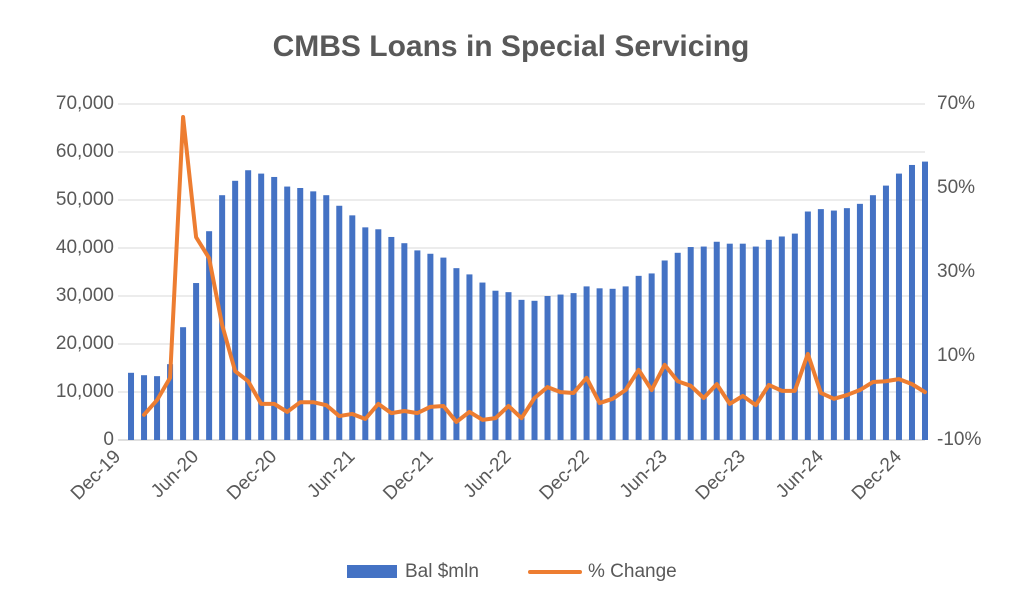 This screenshot has height=614, width=1023. Describe the element at coordinates (331, 474) in the screenshot. I see `x-tick-label: Jun-21` at that location.